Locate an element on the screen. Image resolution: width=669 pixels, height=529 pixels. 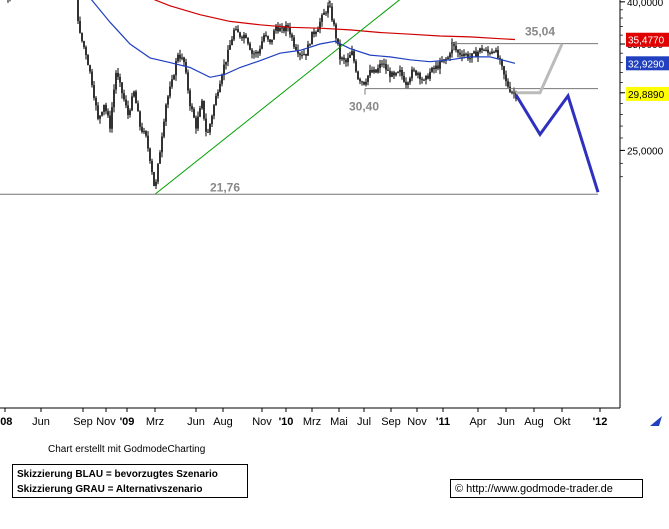
chart-arrow-button is located at coordinates (656, 419).